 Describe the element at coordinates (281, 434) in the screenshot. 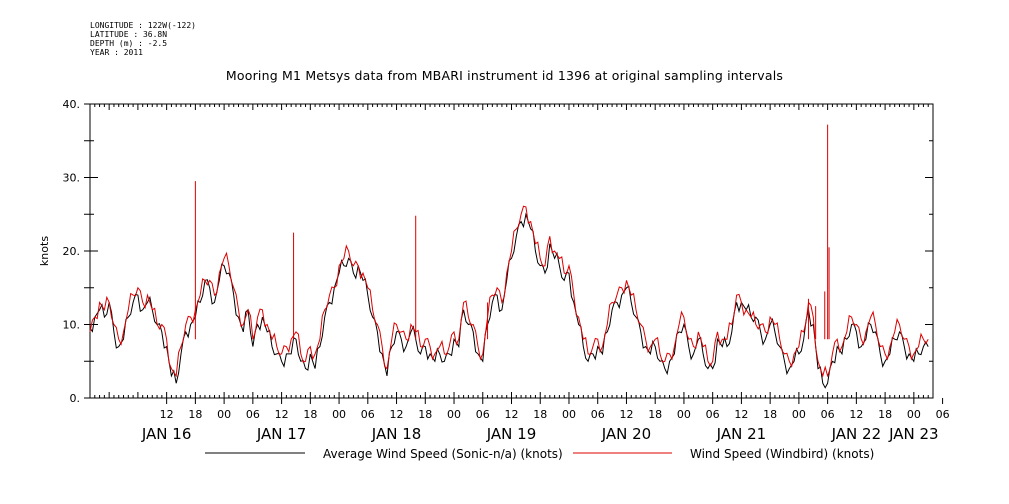

I see `x-day-label: JAN 17` at that location.